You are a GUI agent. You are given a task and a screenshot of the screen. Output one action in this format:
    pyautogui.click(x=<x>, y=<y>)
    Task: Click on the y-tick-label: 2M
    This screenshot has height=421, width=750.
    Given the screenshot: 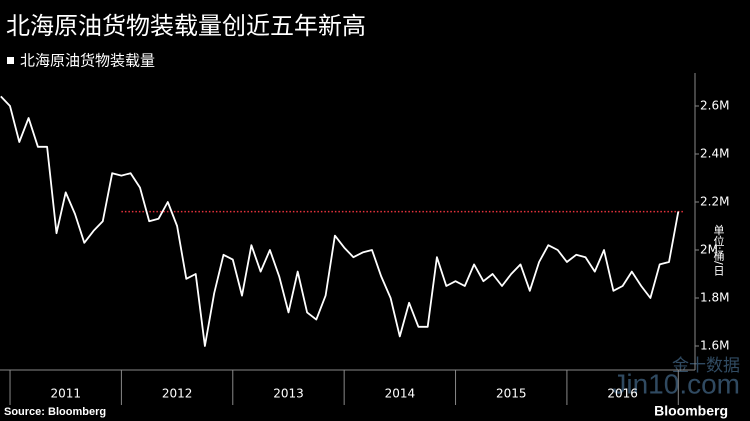 What is the action you would take?
    pyautogui.click(x=709, y=250)
    